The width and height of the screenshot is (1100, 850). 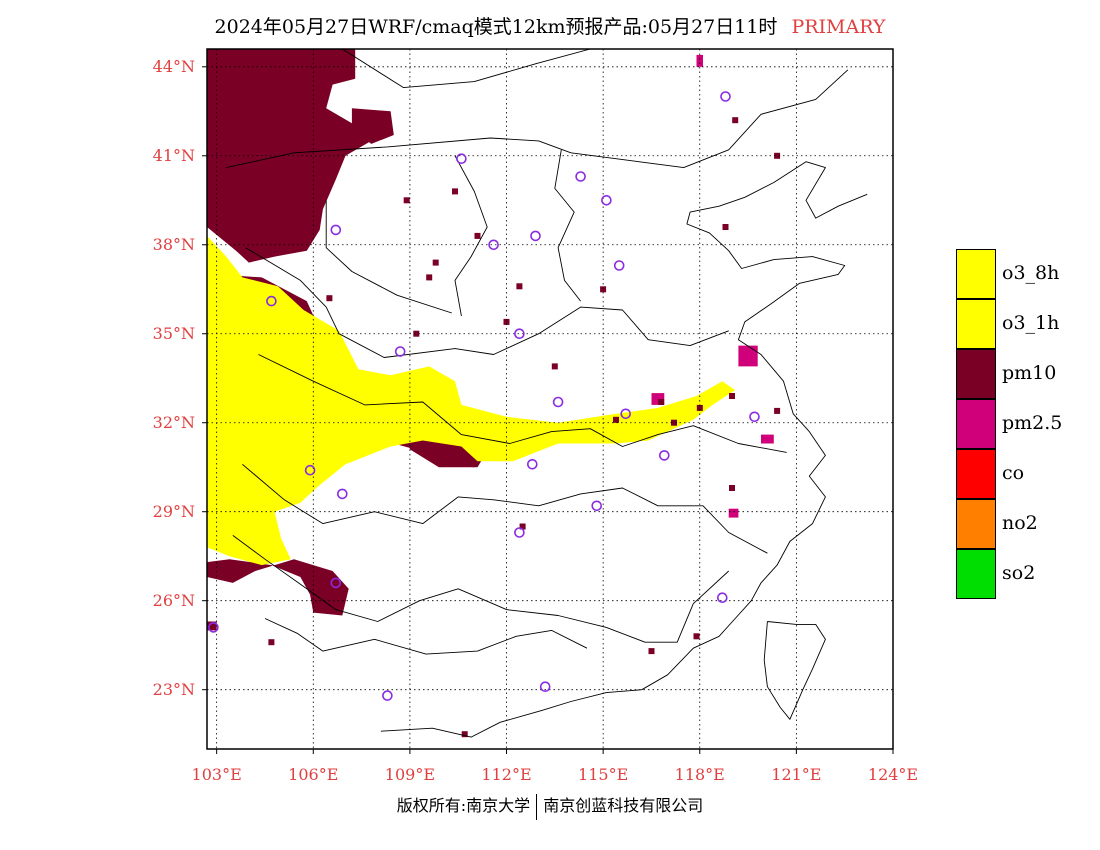 I want to click on lon-tick-label: 118°E, so click(x=699, y=774).